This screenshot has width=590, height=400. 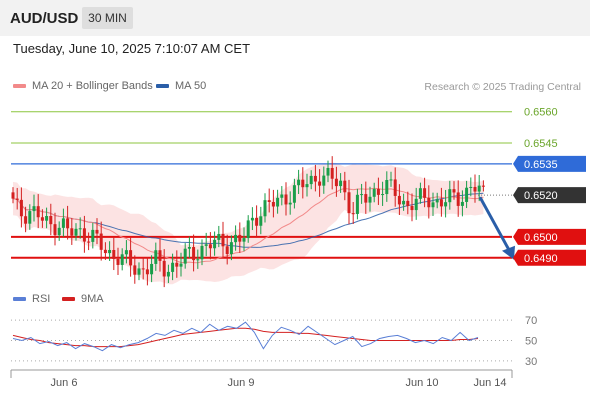 I want to click on credit-label: Research © 2025 Trading Central, so click(x=502, y=87).